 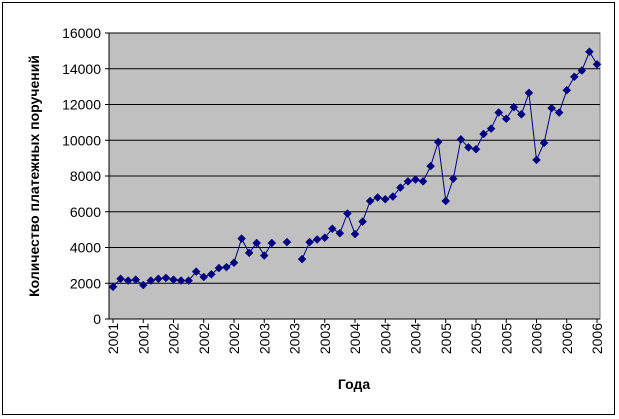 What do you see at coordinates (85, 248) in the screenshot?
I see `y-tick-label: 4000` at bounding box center [85, 248].